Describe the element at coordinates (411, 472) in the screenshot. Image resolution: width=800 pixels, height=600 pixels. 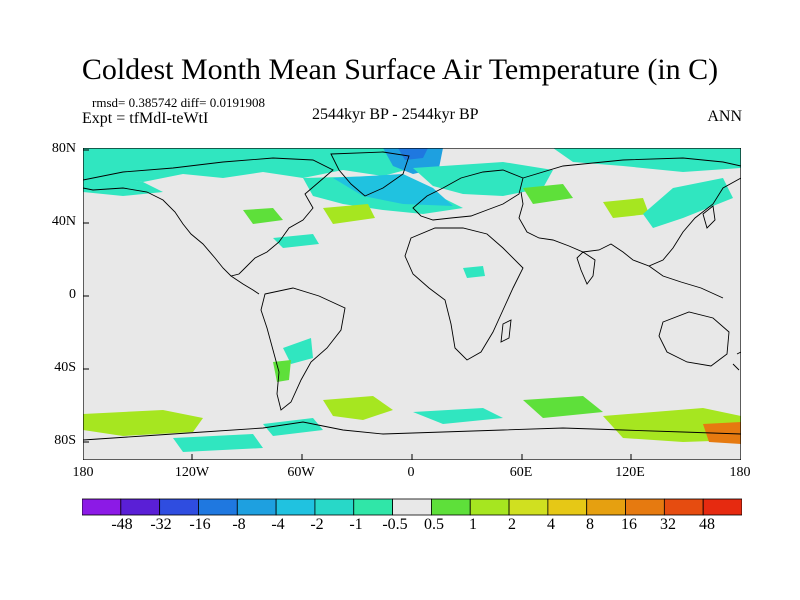
I see `lon-label-0: 0` at that location.